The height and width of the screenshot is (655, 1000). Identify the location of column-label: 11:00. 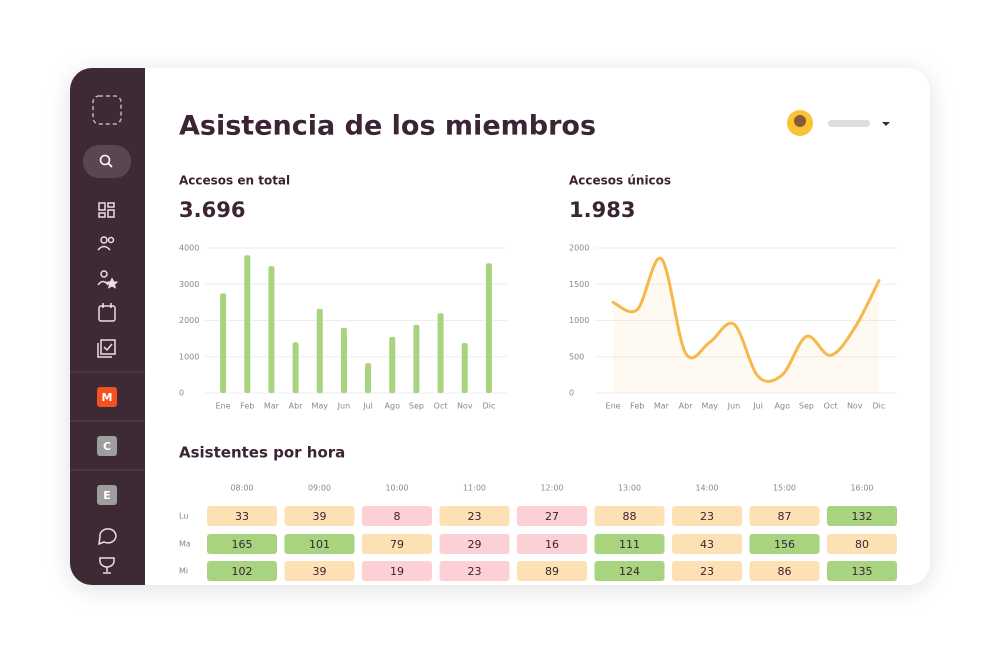
(474, 488).